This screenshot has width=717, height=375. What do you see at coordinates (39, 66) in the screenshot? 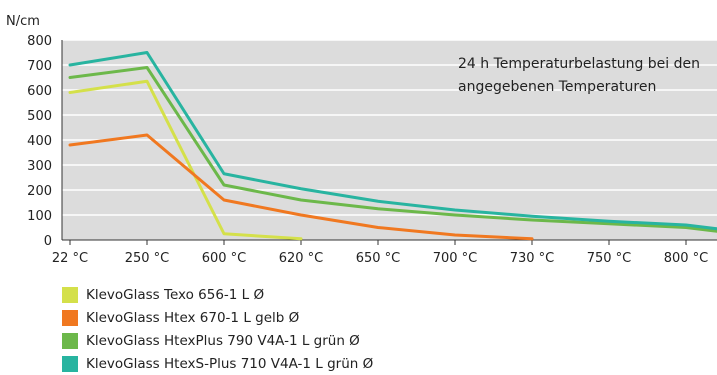
I see `y-tick-label: 700` at bounding box center [39, 66].